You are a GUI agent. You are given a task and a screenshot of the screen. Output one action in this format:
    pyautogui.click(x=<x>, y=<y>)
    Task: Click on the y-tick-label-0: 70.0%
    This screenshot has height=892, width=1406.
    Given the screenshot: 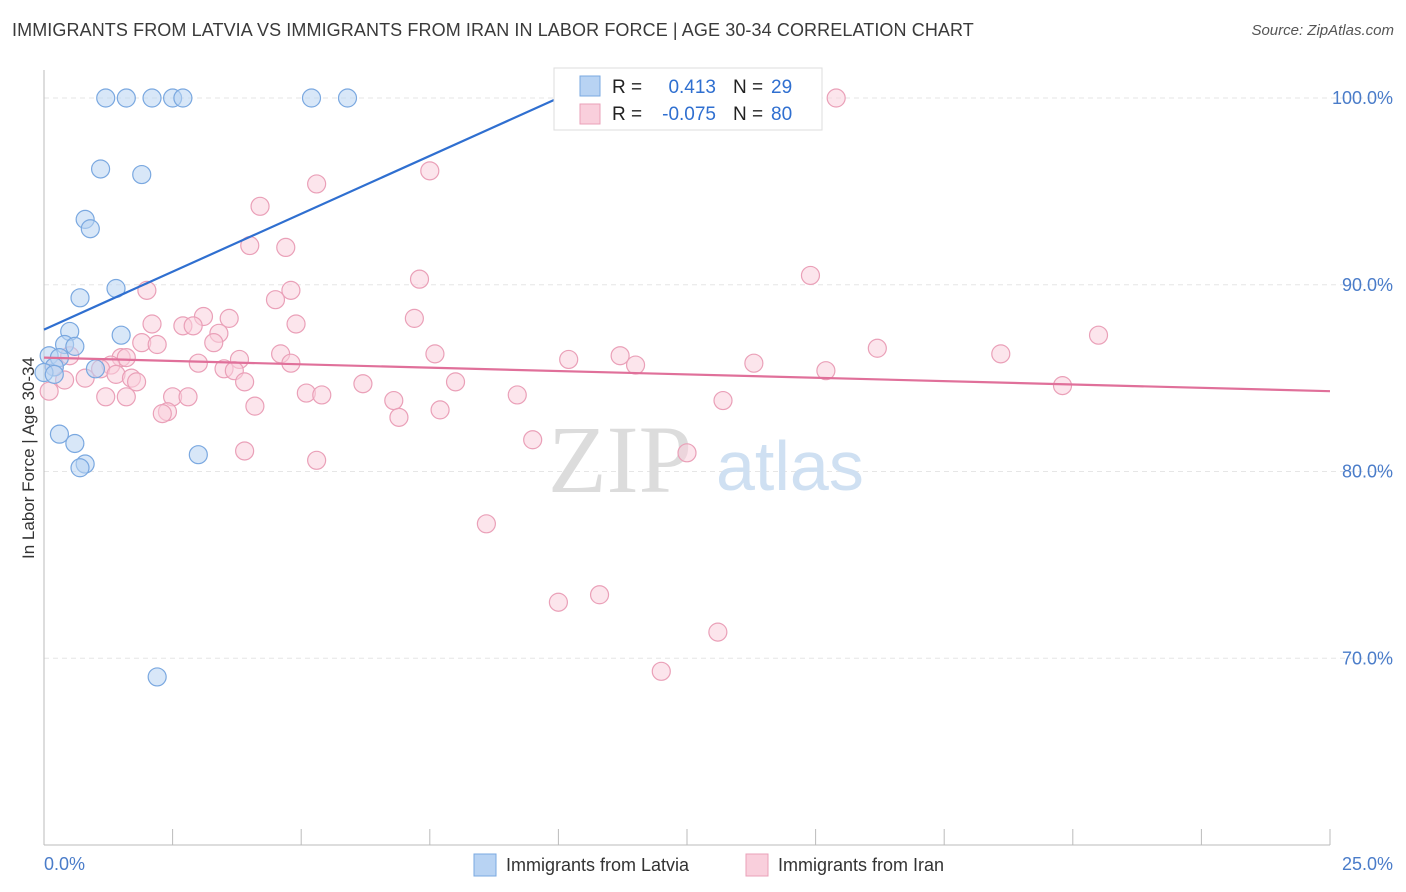 What is the action you would take?
    pyautogui.click(x=1367, y=658)
    